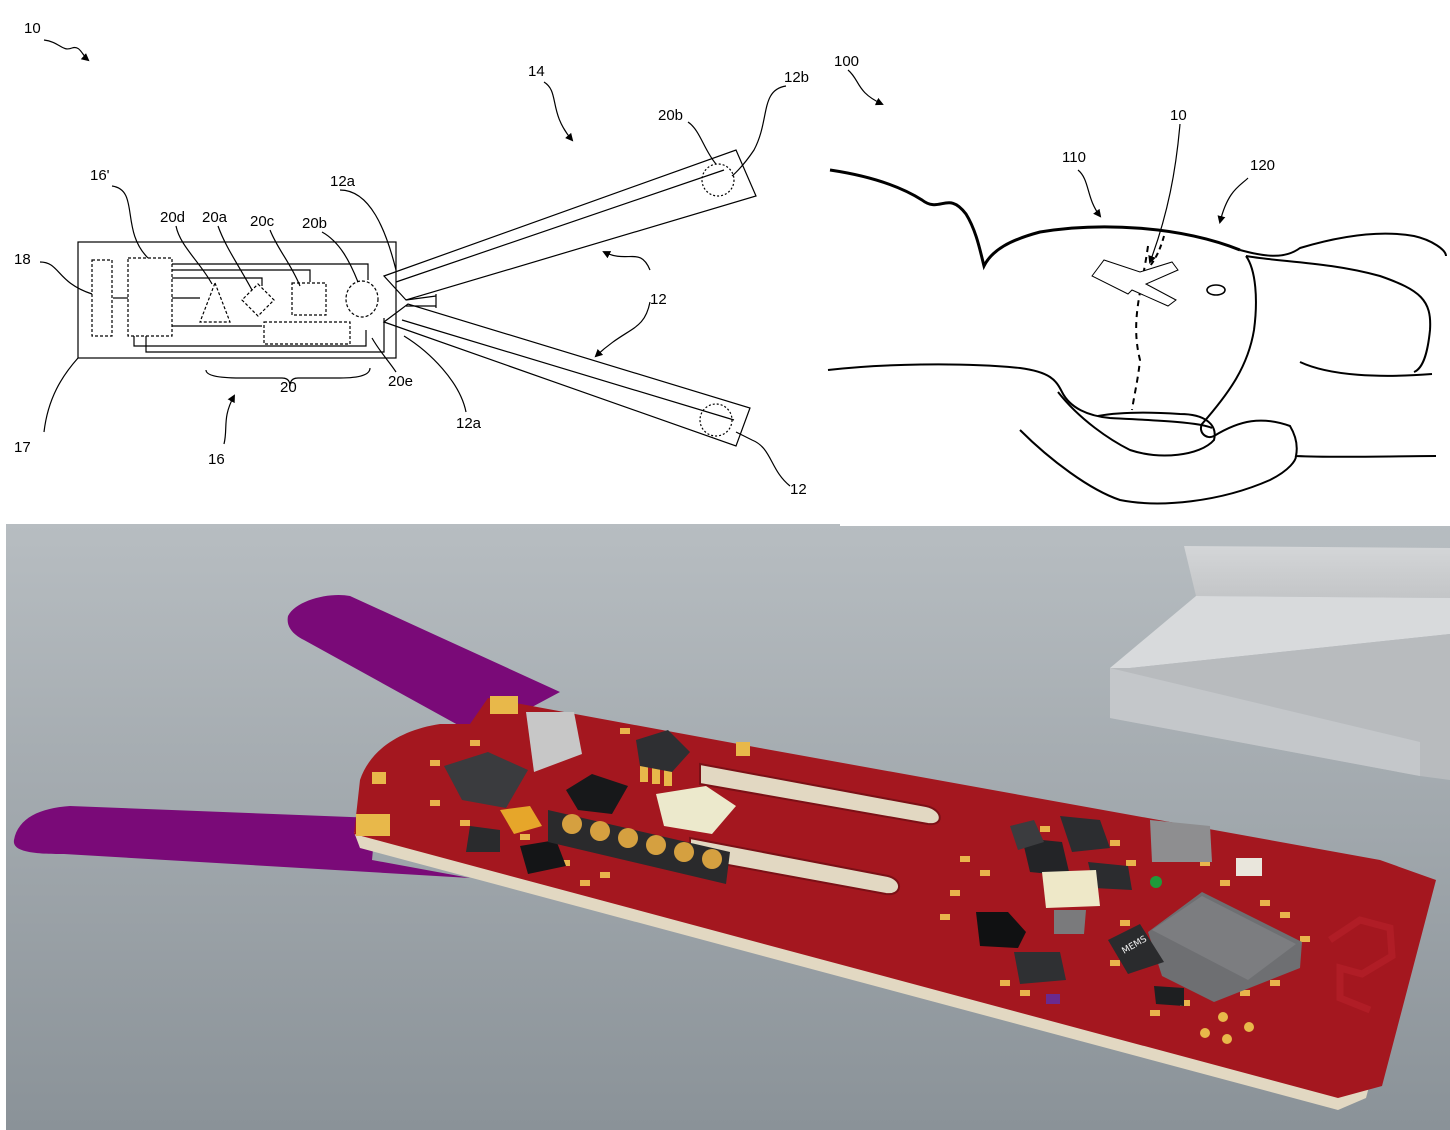  Describe the element at coordinates (568, 370) in the screenshot. I see `prong-lower-inner` at that location.